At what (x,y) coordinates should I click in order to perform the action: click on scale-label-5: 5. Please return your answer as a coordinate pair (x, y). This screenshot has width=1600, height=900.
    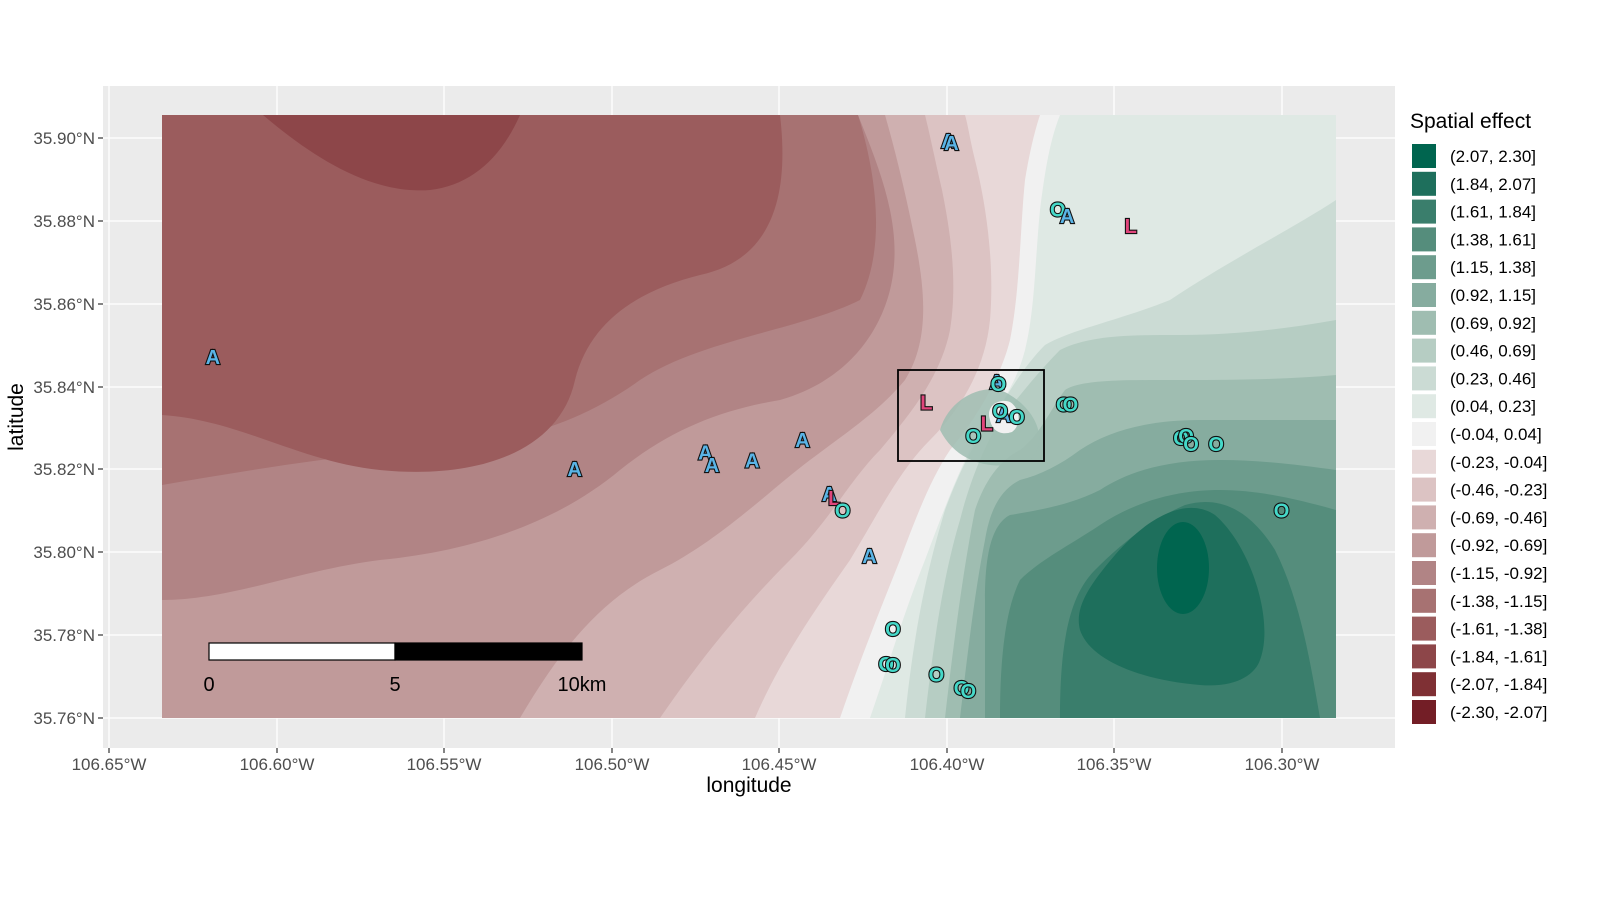
    Looking at the image, I should click on (394, 685).